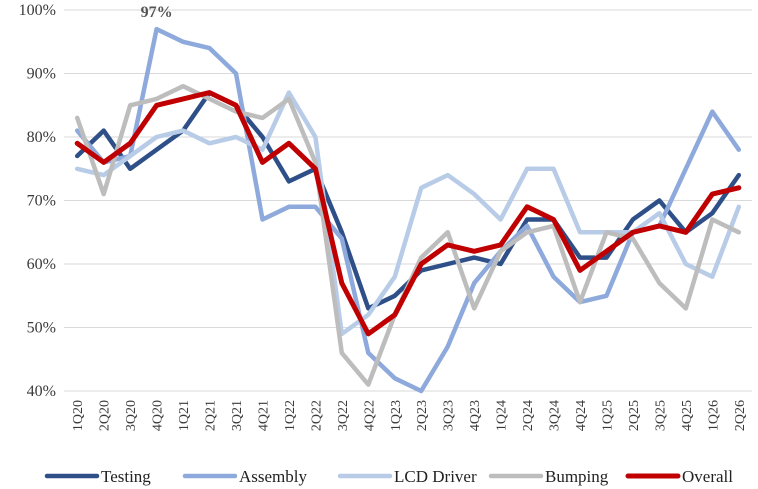 The image size is (758, 489). What do you see at coordinates (290, 415) in the screenshot?
I see `x-tick-label: 1Q22` at bounding box center [290, 415].